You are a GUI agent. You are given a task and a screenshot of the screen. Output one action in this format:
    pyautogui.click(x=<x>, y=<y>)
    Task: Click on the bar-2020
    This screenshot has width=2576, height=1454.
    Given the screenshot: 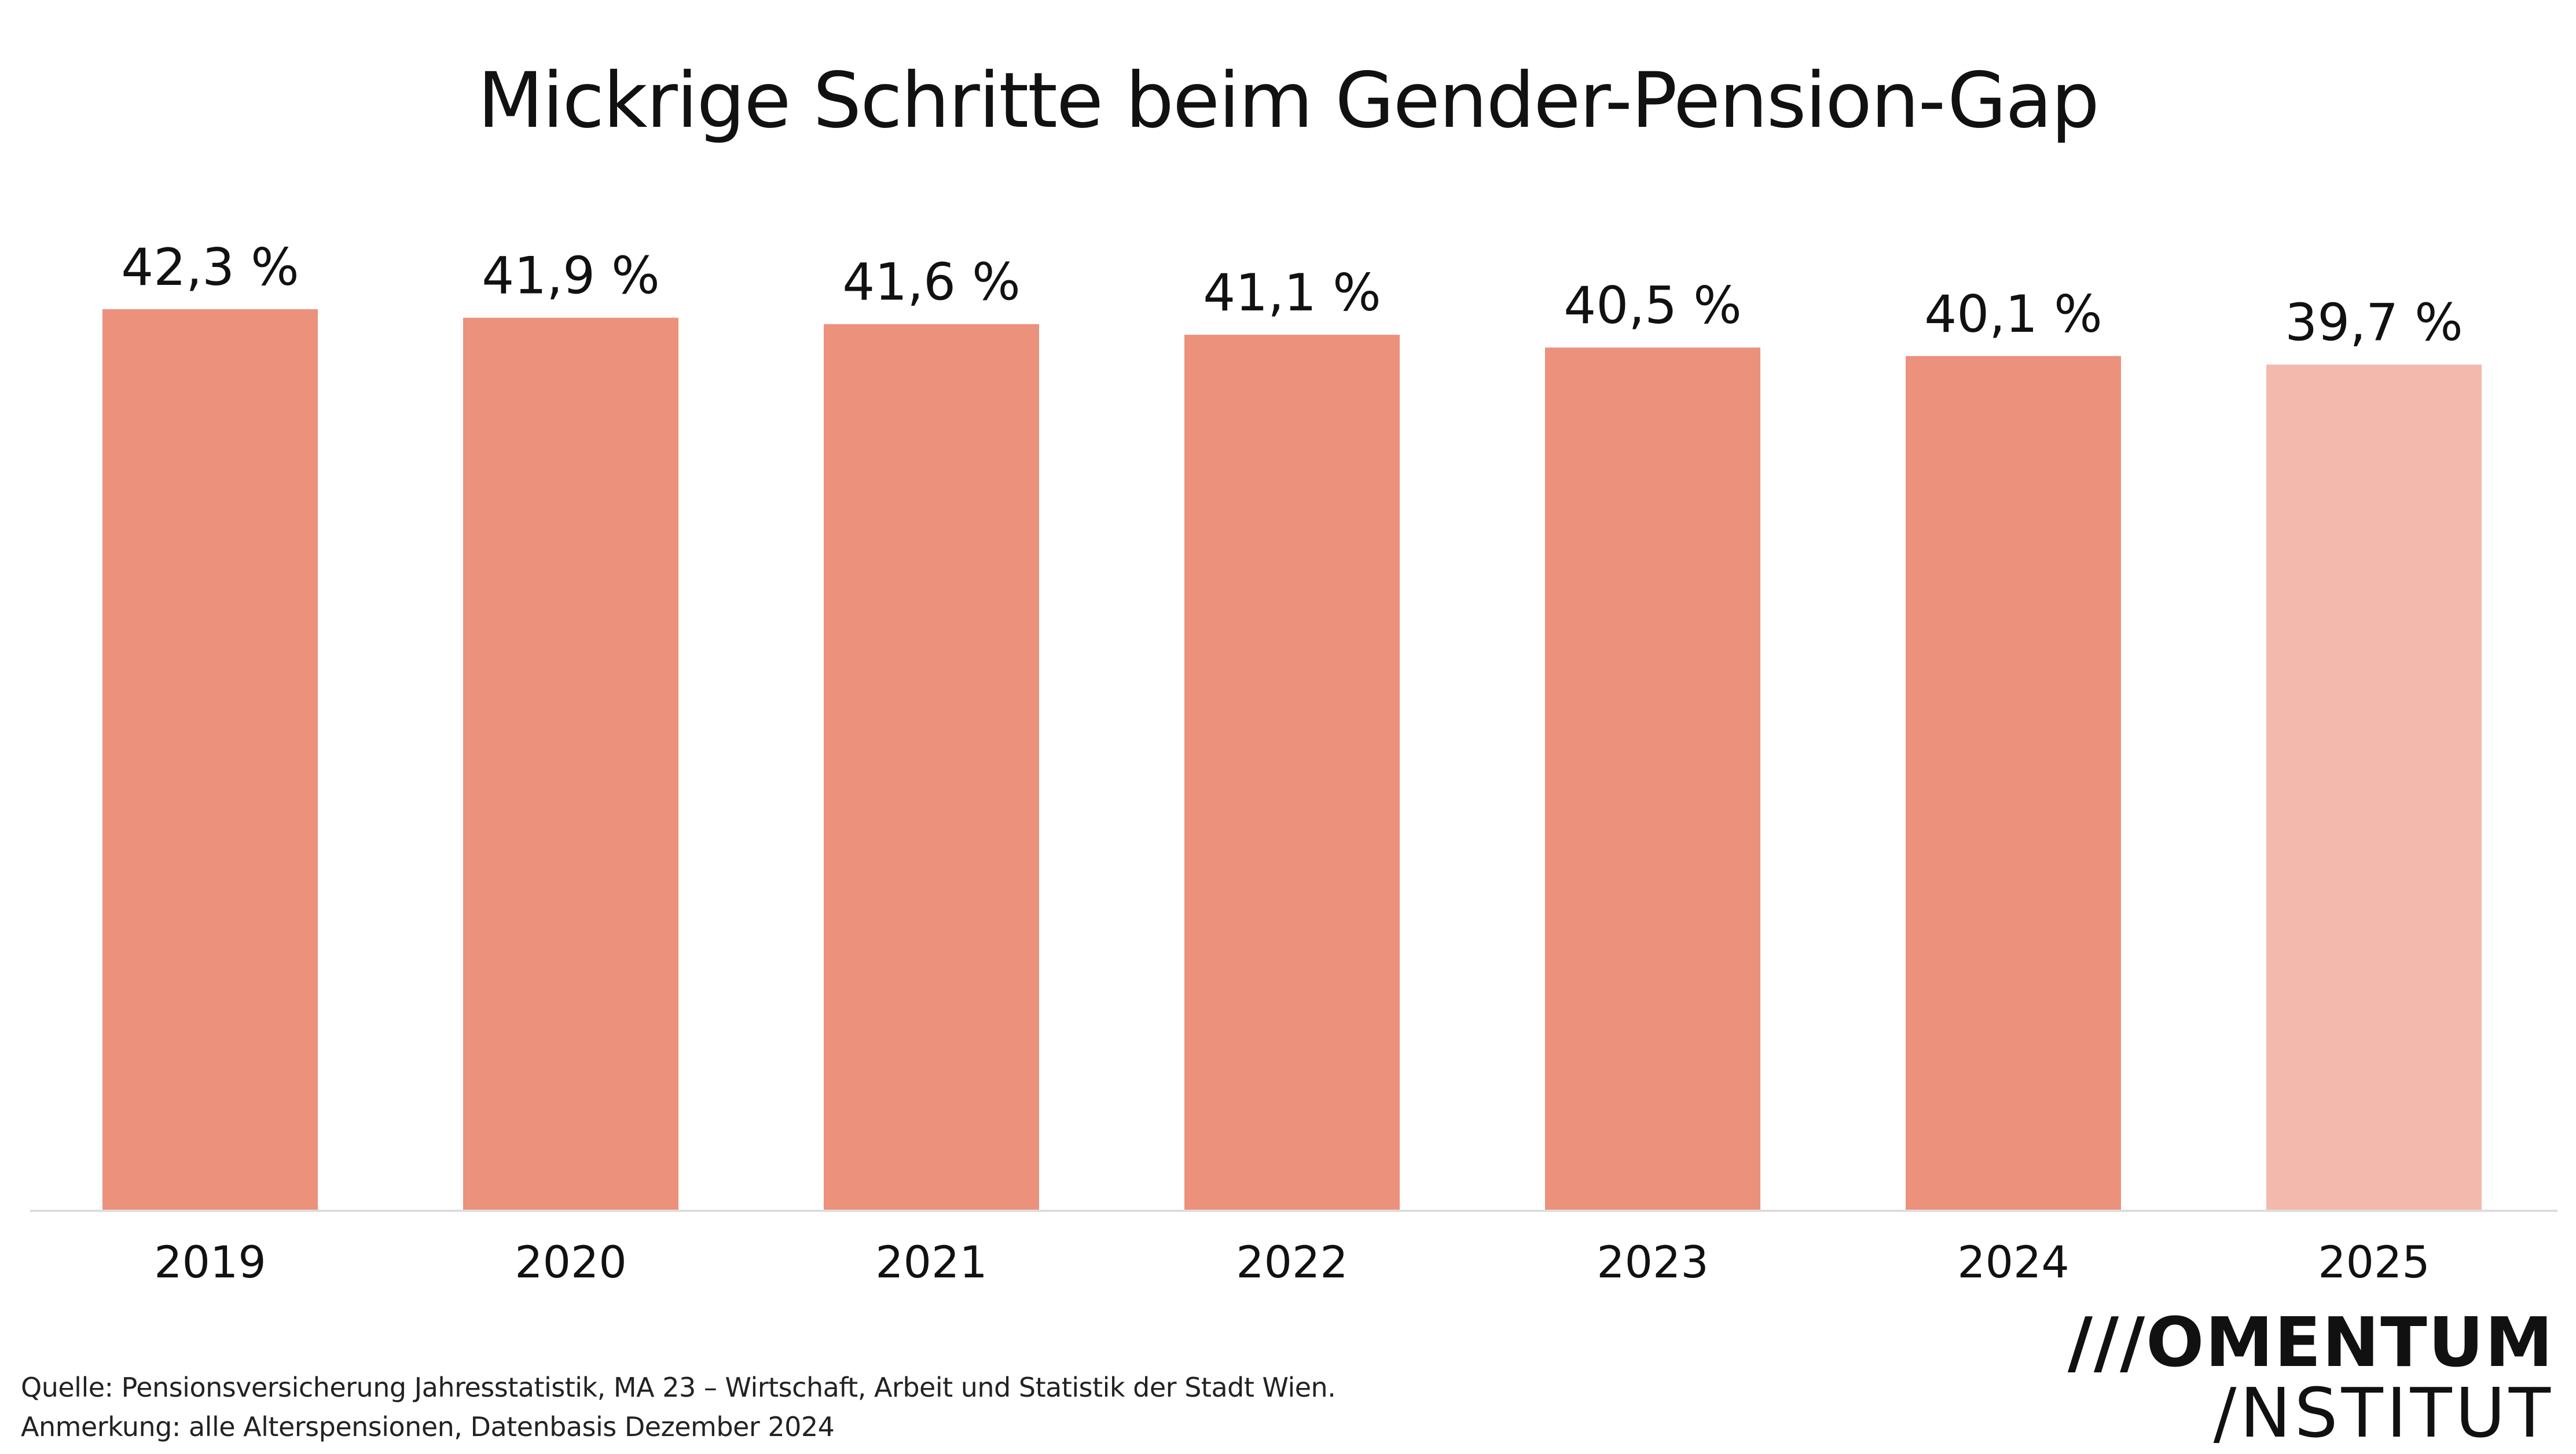 What is the action you would take?
    pyautogui.click(x=570, y=764)
    